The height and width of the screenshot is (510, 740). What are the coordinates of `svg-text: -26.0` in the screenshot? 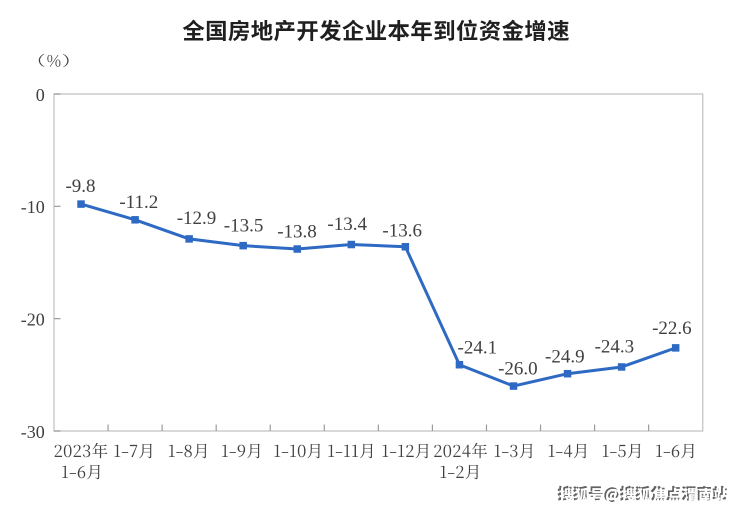 It's located at (518, 369).